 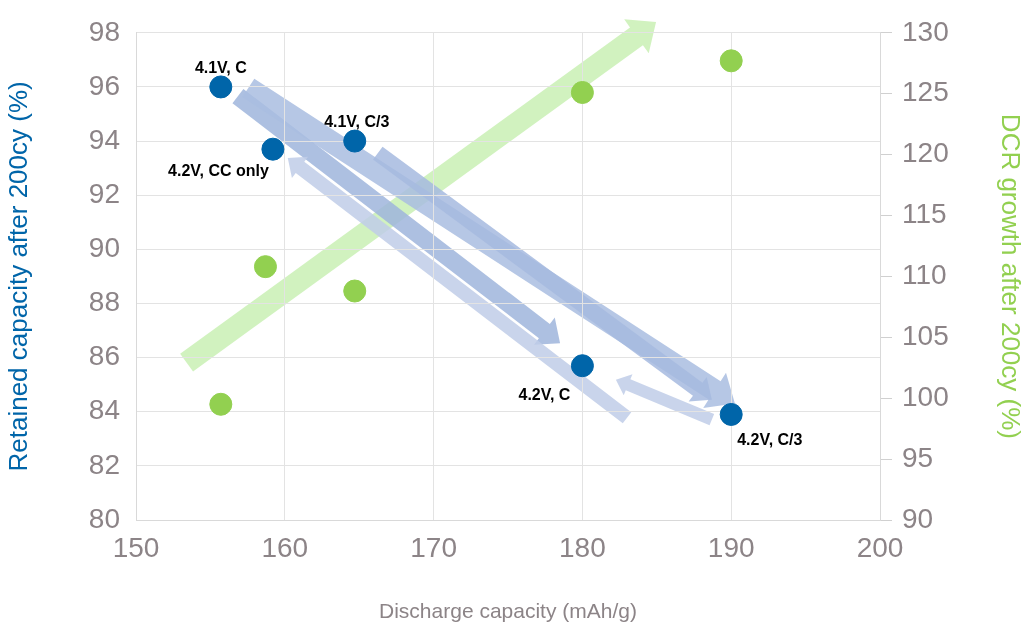 What do you see at coordinates (918, 457) in the screenshot?
I see `y2-tick-label: 95` at bounding box center [918, 457].